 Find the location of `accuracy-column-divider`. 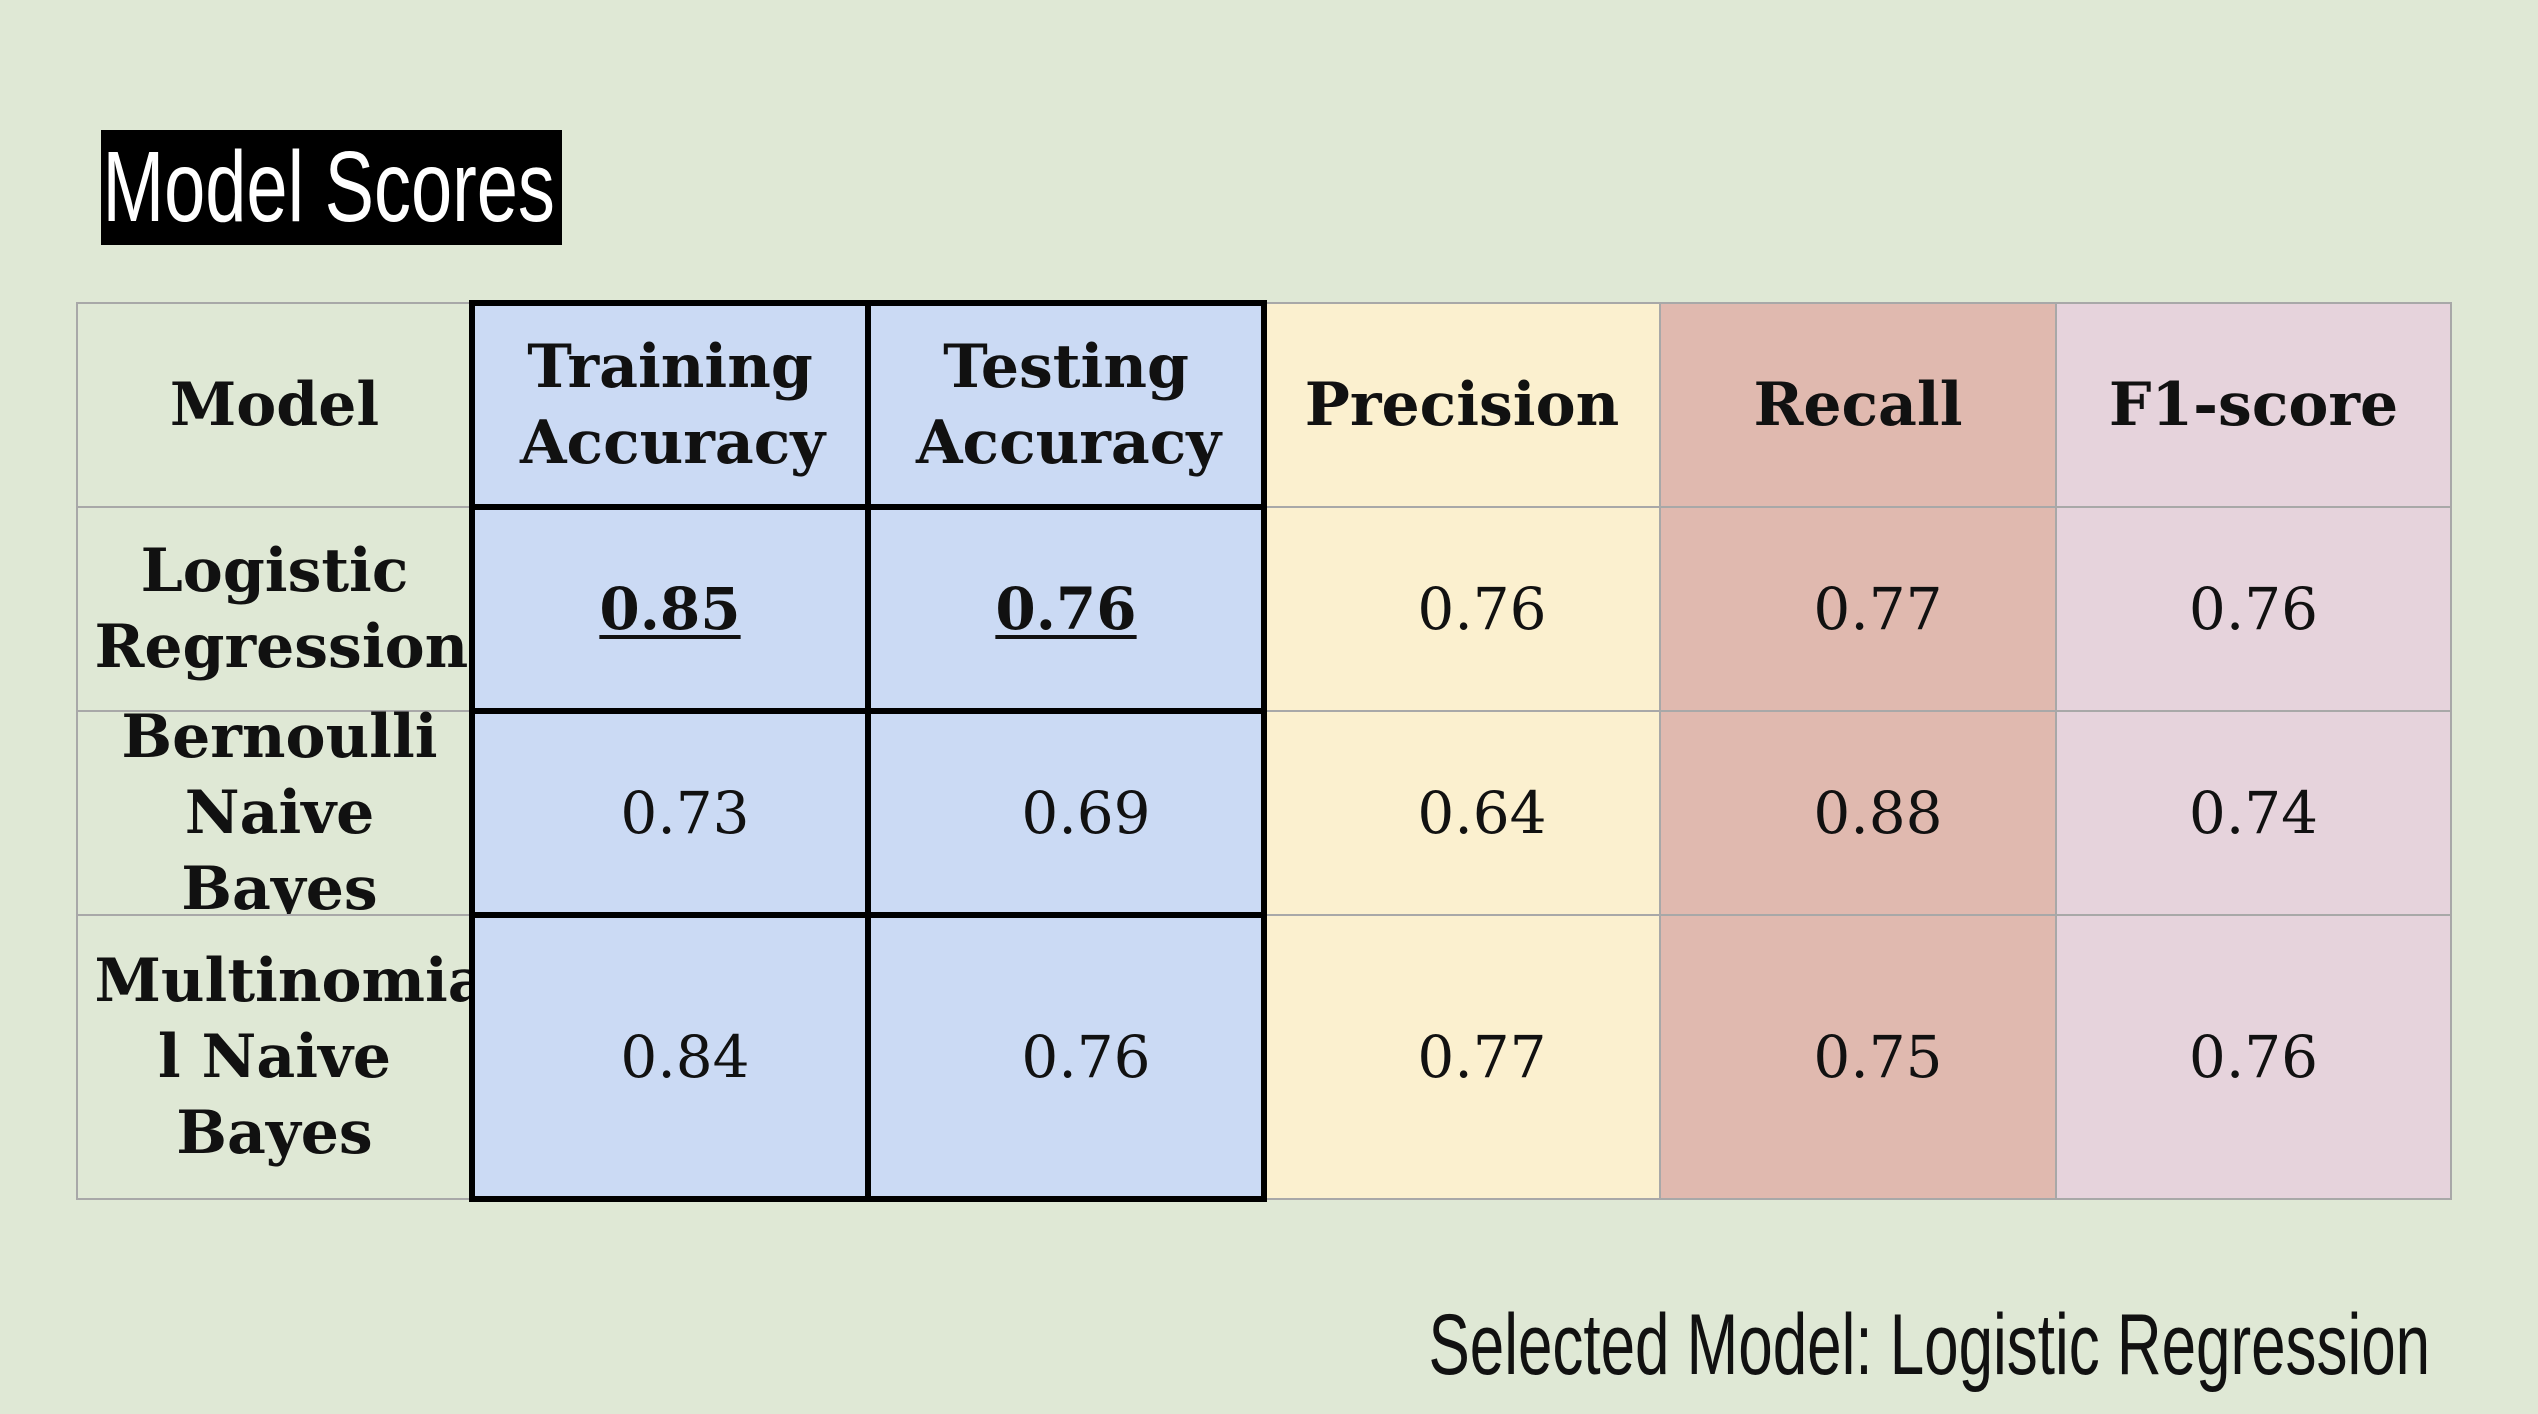

accuracy-column-divider is located at coordinates (868, 751).